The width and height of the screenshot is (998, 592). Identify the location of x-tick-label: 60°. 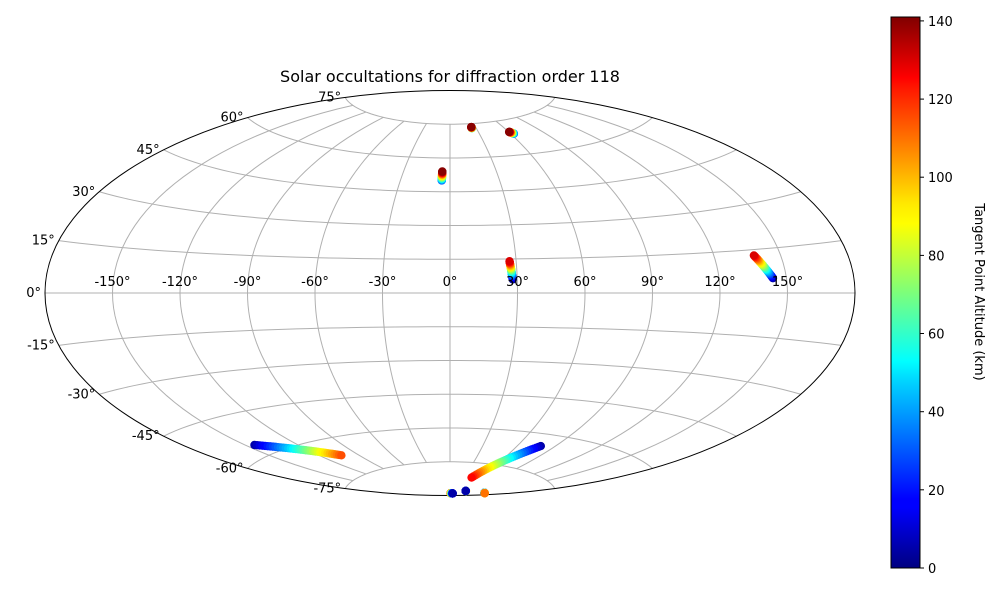
(584, 282).